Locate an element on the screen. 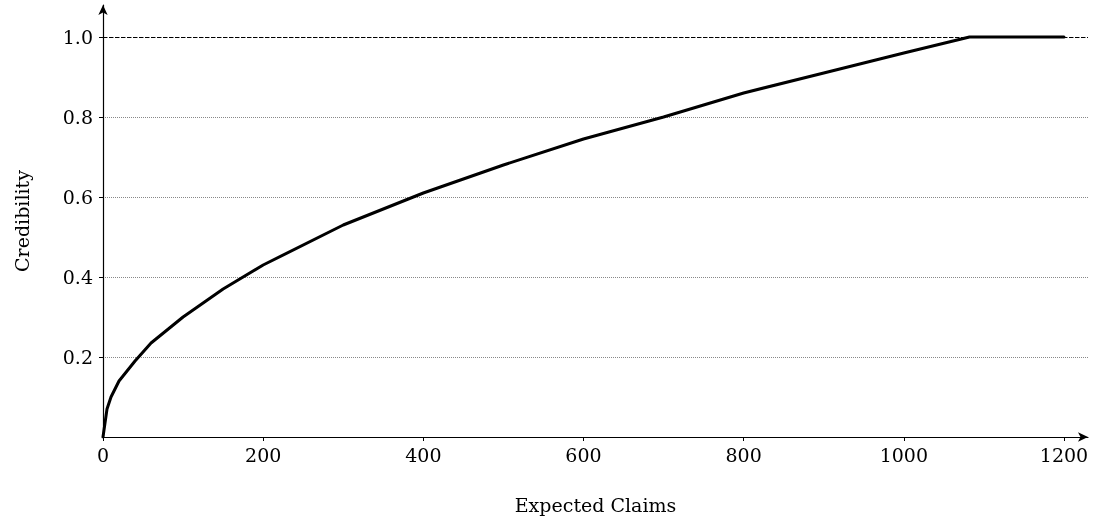  y-tick-label: 1.0 is located at coordinates (77, 37).